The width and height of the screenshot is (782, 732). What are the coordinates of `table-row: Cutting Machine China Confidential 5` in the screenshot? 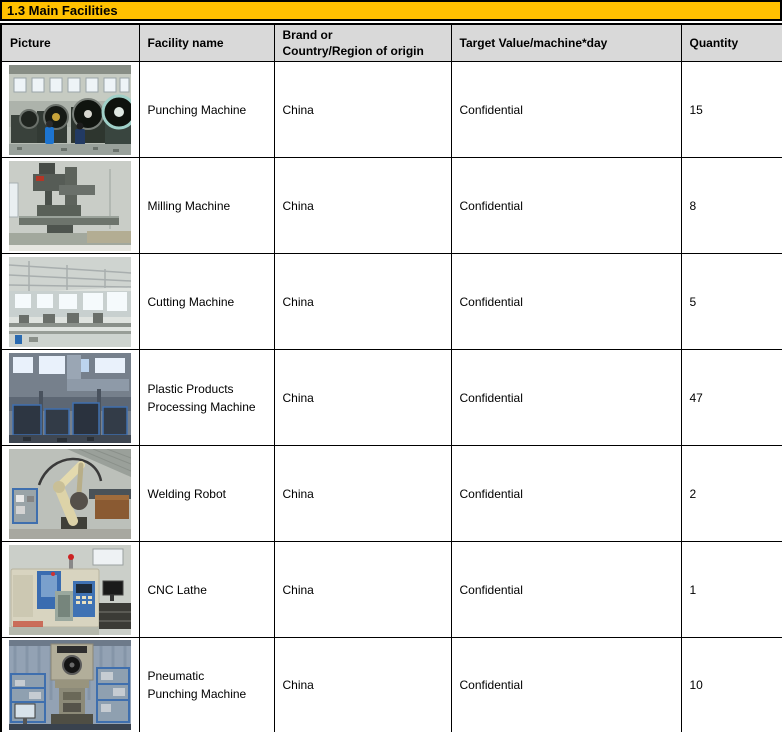 It's located at (391, 301).